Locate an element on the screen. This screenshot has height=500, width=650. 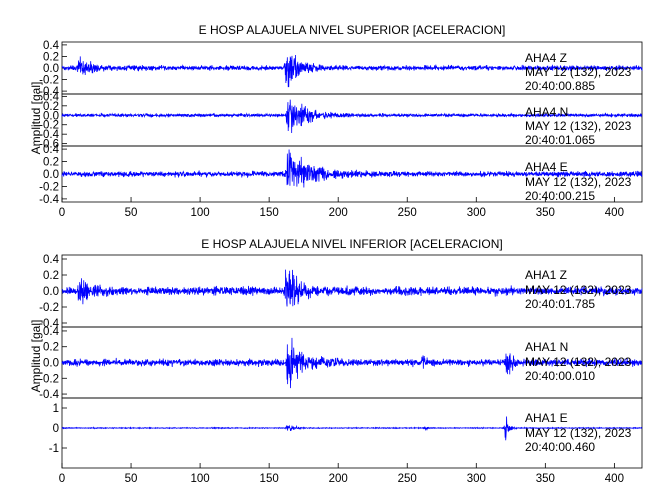
x-axis-upper: 0 50 100 150 200 250 300 350 400 is located at coordinates (341, 208).